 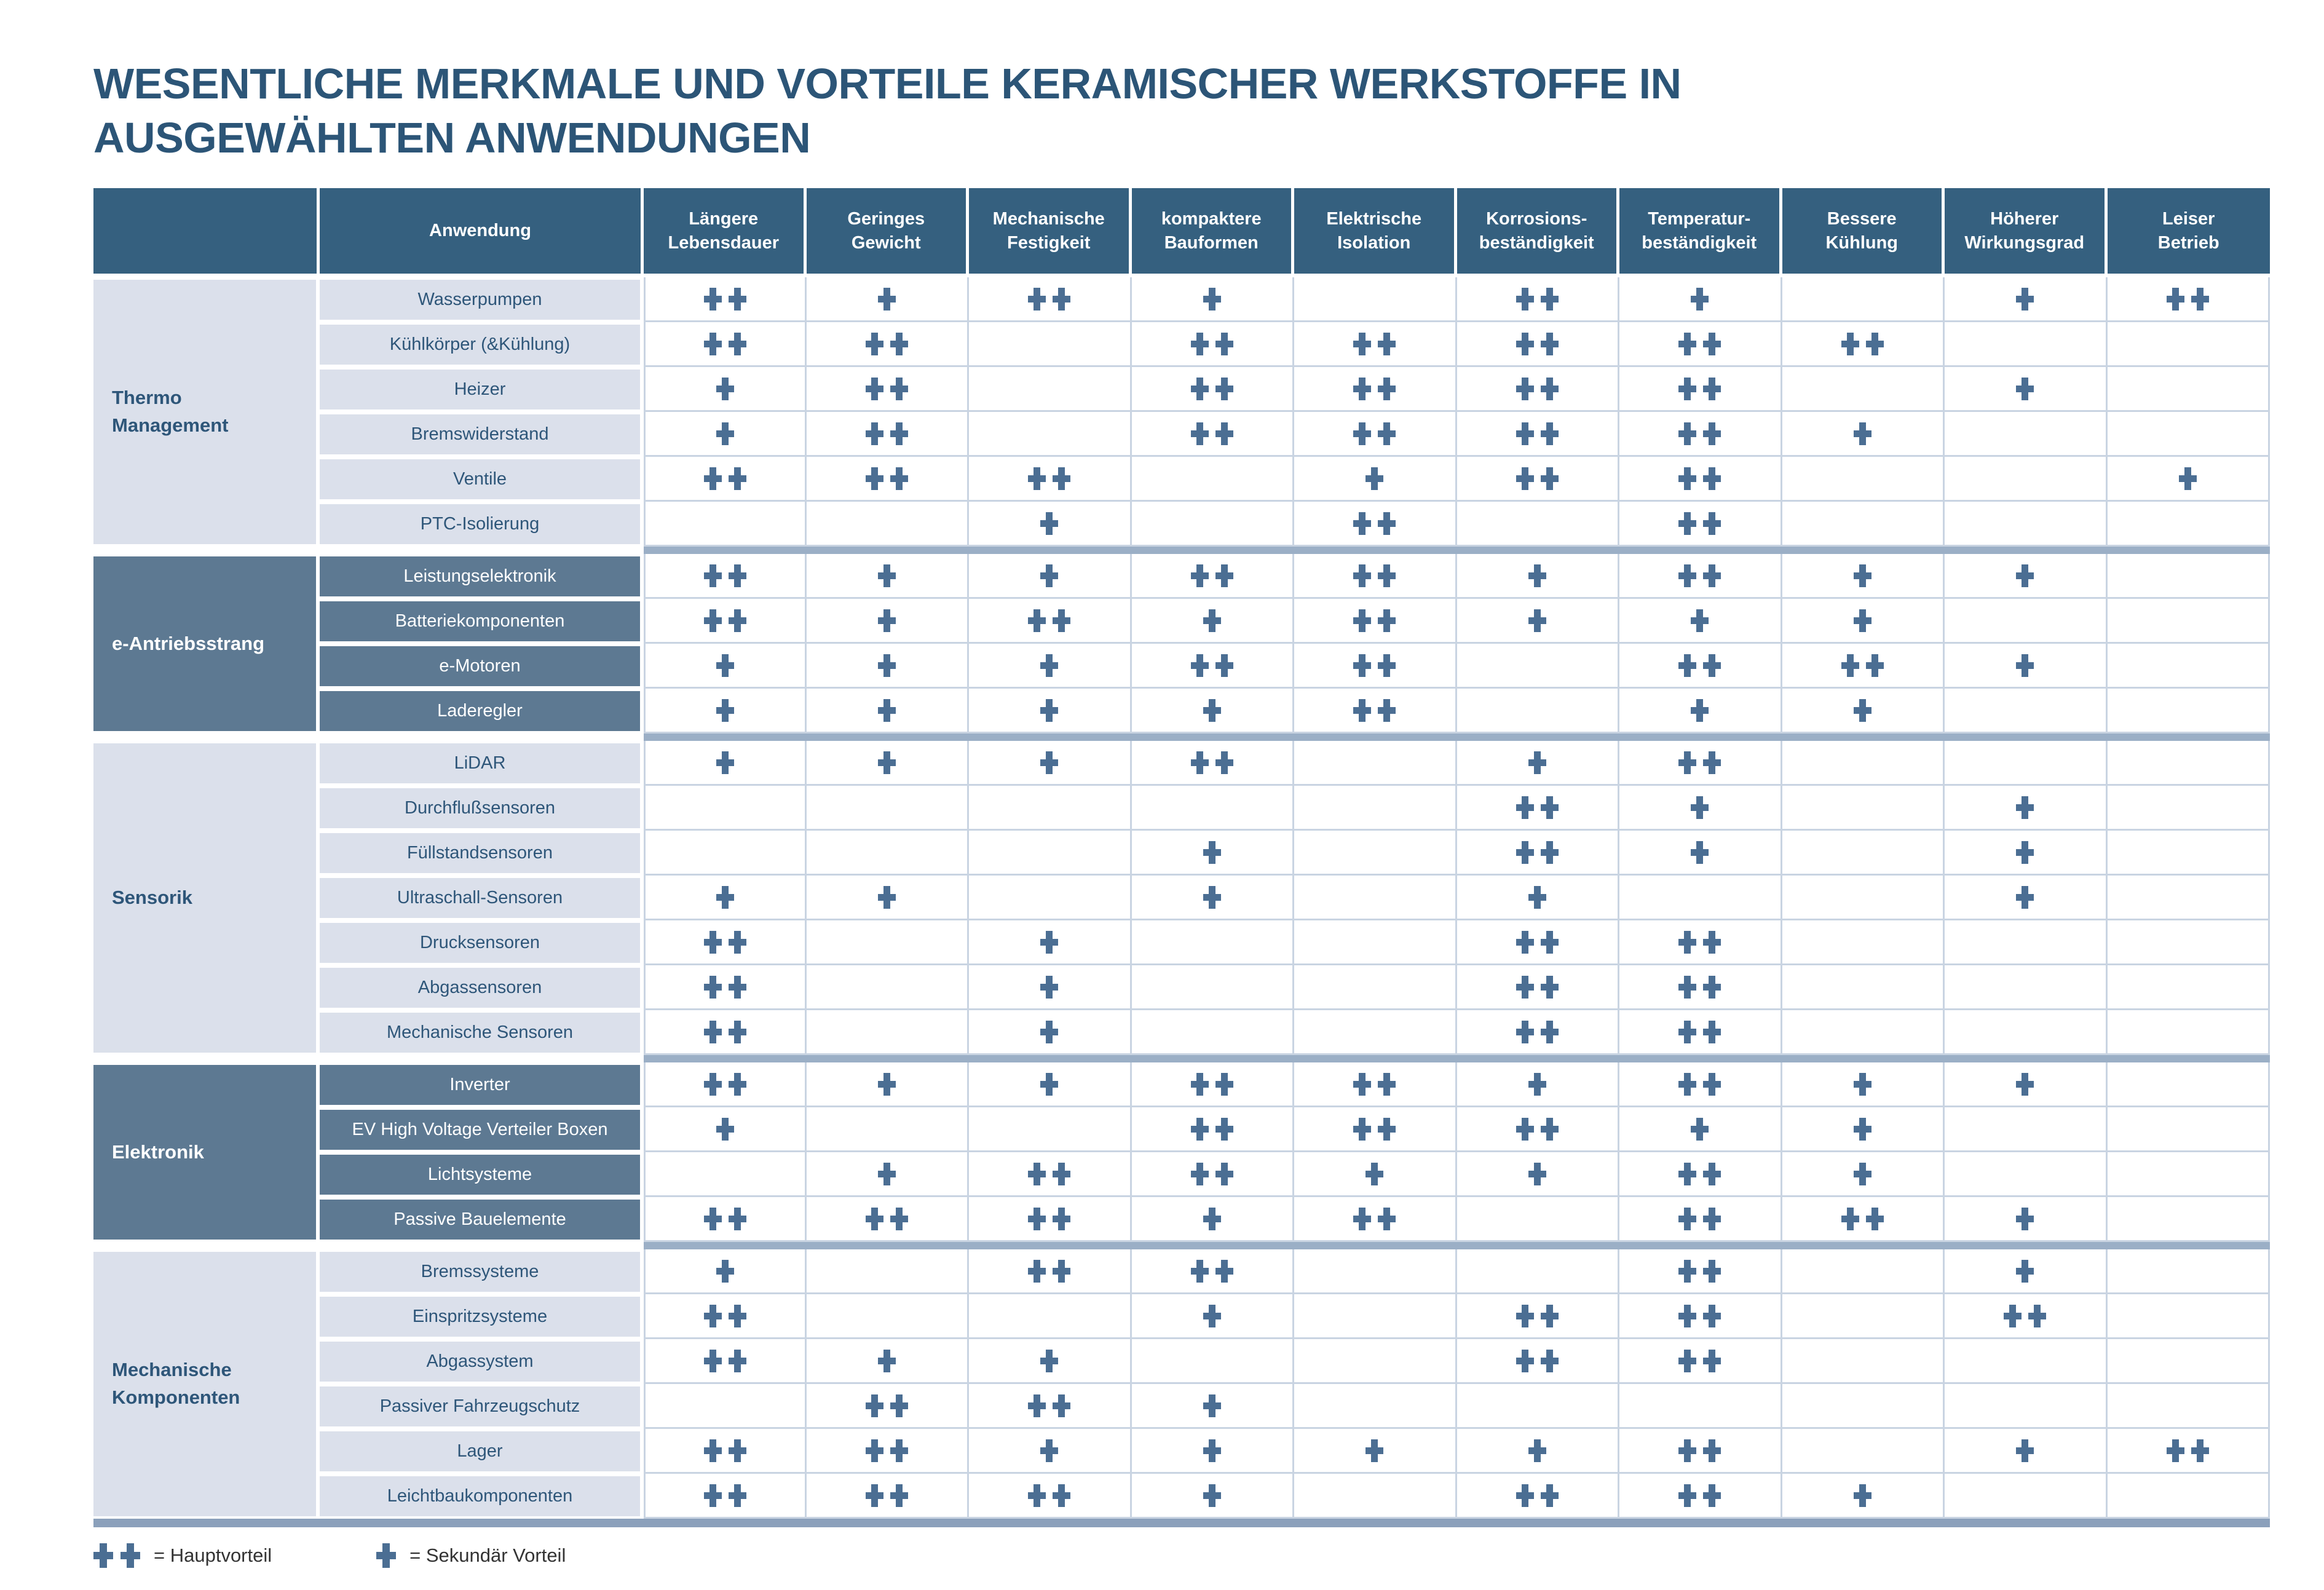 I want to click on group-separator, so click(x=1457, y=1246).